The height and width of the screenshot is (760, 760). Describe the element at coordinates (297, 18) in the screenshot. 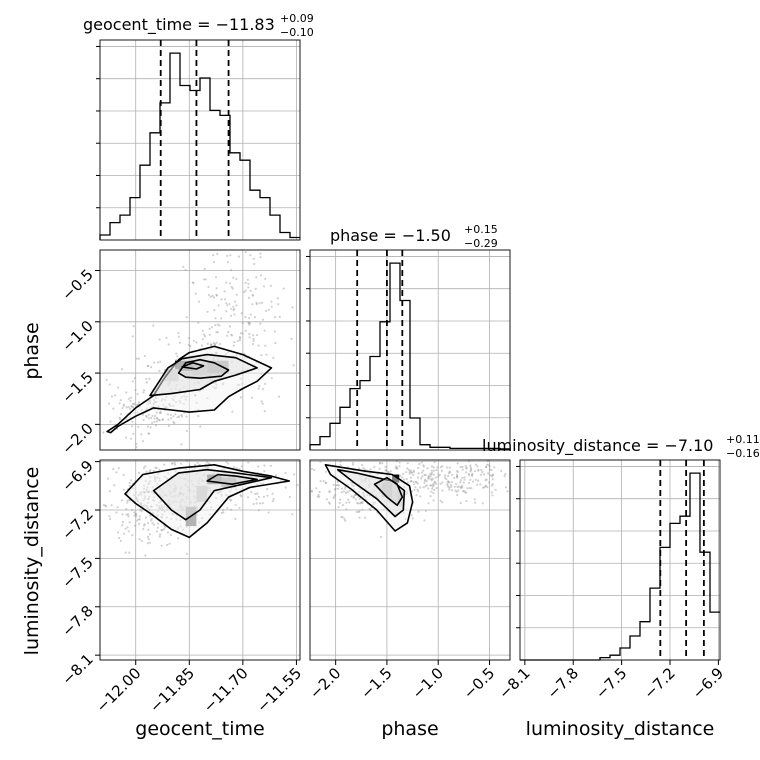

I see `title-geocent-time-upper: +0.09` at that location.